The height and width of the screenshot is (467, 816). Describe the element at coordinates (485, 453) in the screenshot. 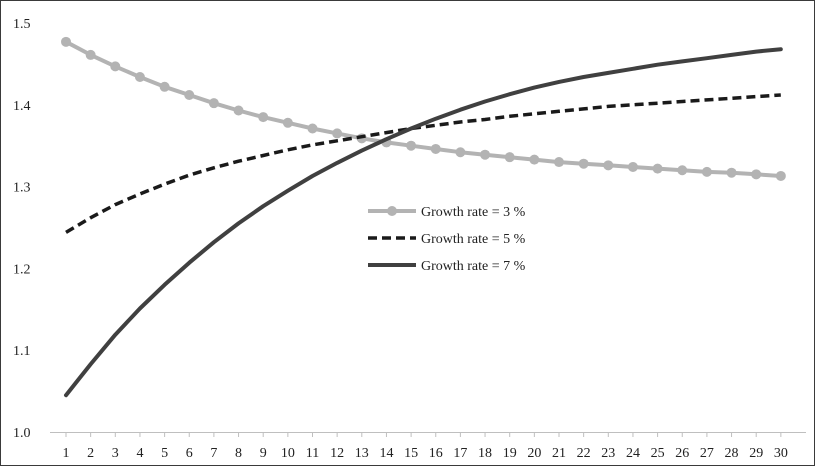

I see `x-tick-label: 18` at that location.